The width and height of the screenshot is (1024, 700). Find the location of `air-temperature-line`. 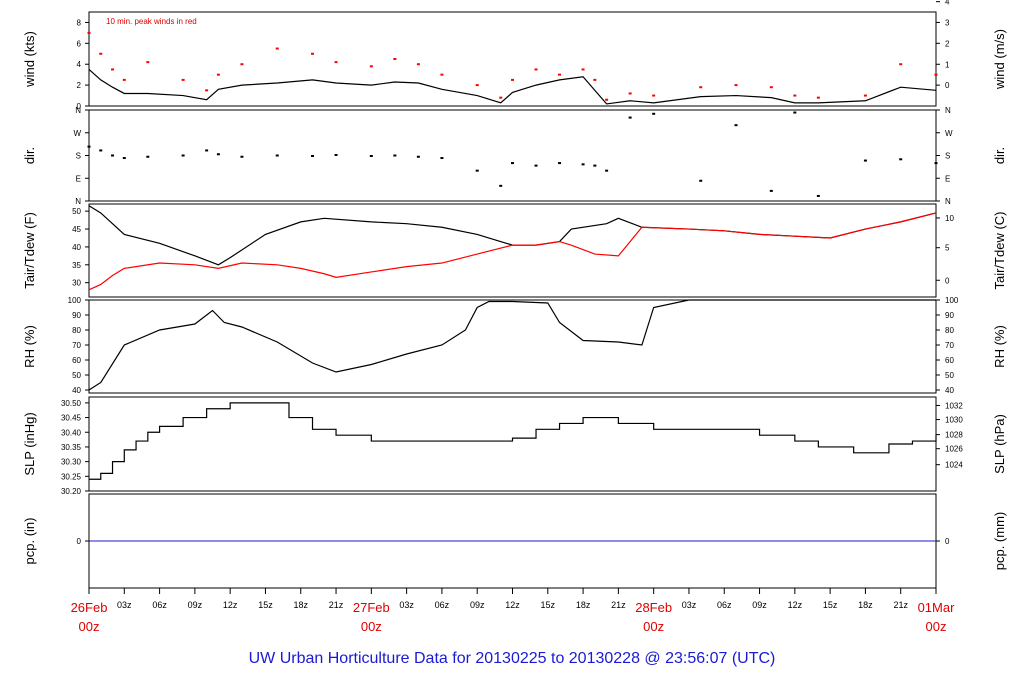

air-temperature-line is located at coordinates (512, 235).